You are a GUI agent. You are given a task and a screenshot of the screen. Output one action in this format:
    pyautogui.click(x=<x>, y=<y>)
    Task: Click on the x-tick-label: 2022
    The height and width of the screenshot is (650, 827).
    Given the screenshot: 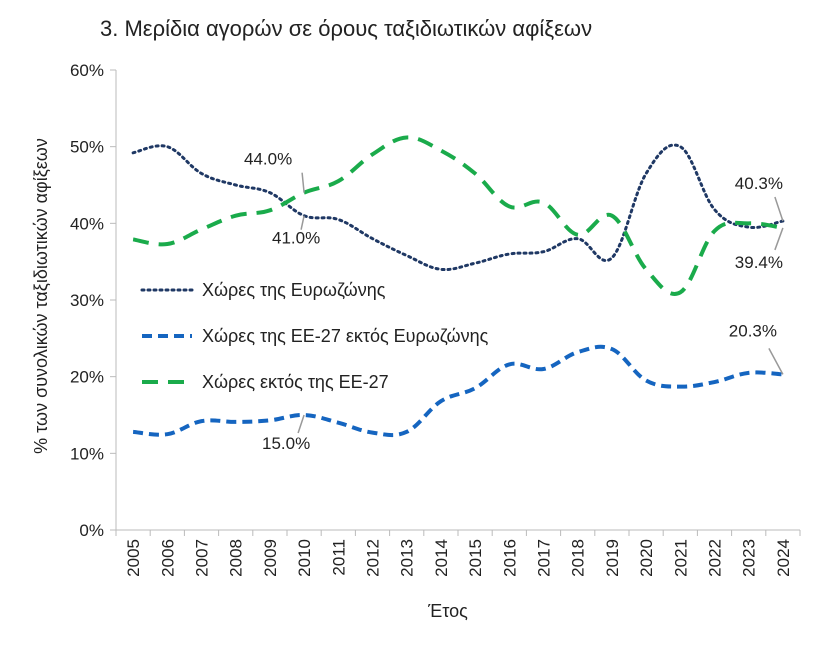 What is the action you would take?
    pyautogui.click(x=715, y=558)
    